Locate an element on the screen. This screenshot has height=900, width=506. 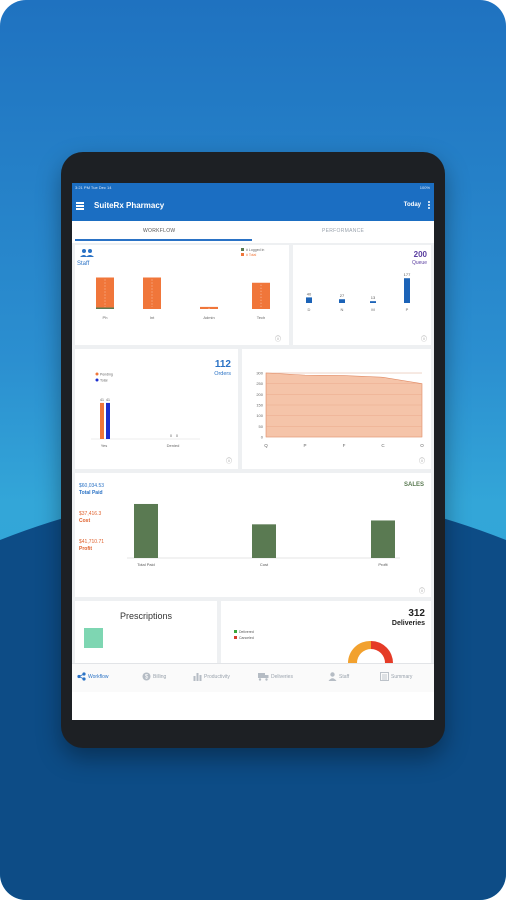
legend-swatch-logged-in is located at coordinates (242, 249).